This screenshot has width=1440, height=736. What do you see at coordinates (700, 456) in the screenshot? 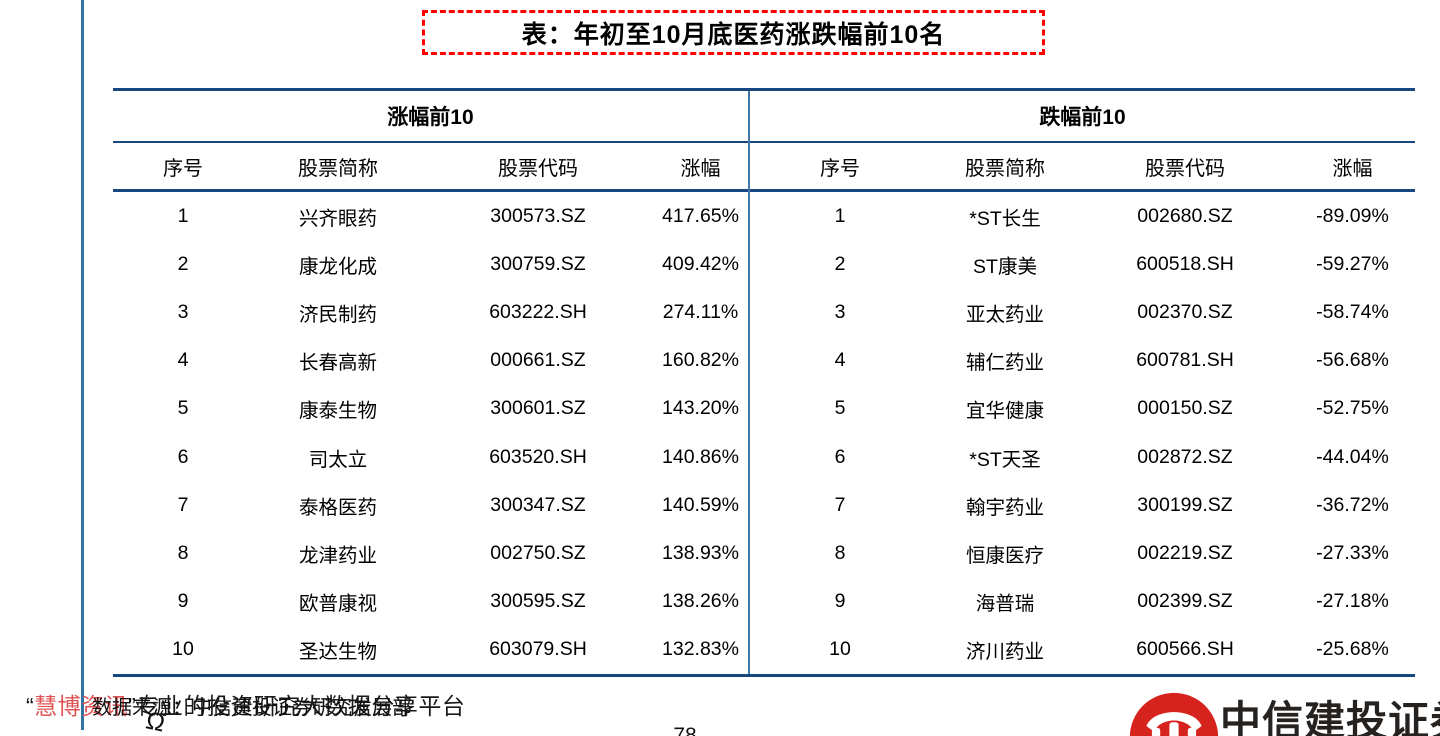
I see `cell-change-pct: 140.86%` at bounding box center [700, 456].